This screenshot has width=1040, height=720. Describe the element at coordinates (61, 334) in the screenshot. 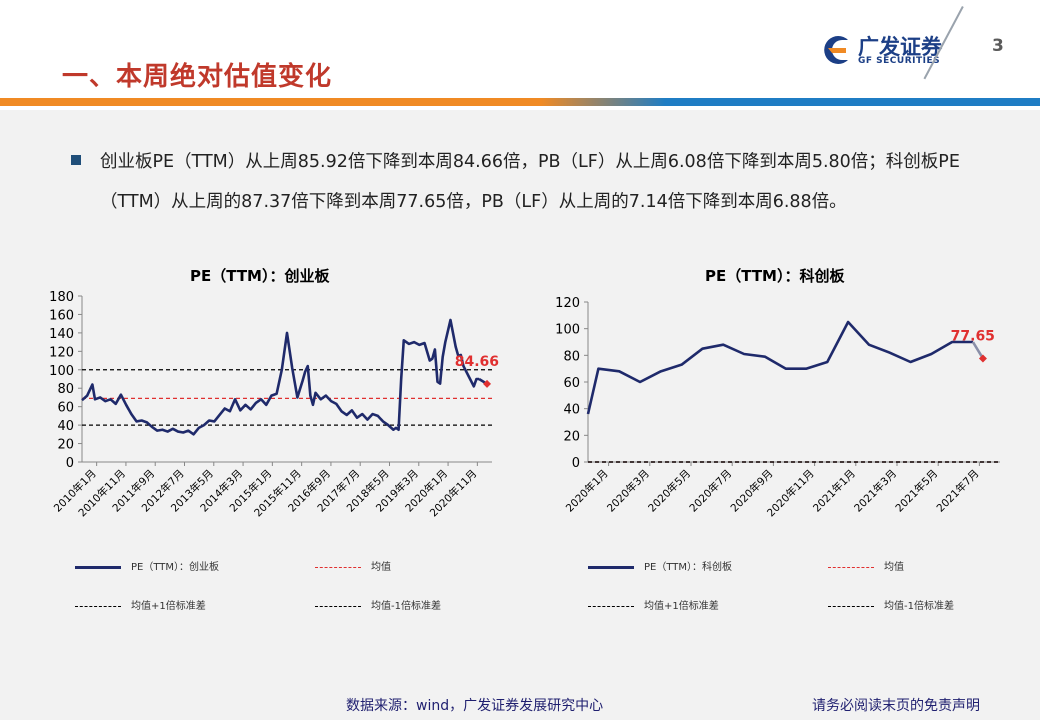

I see `y-tick-label: 140` at that location.